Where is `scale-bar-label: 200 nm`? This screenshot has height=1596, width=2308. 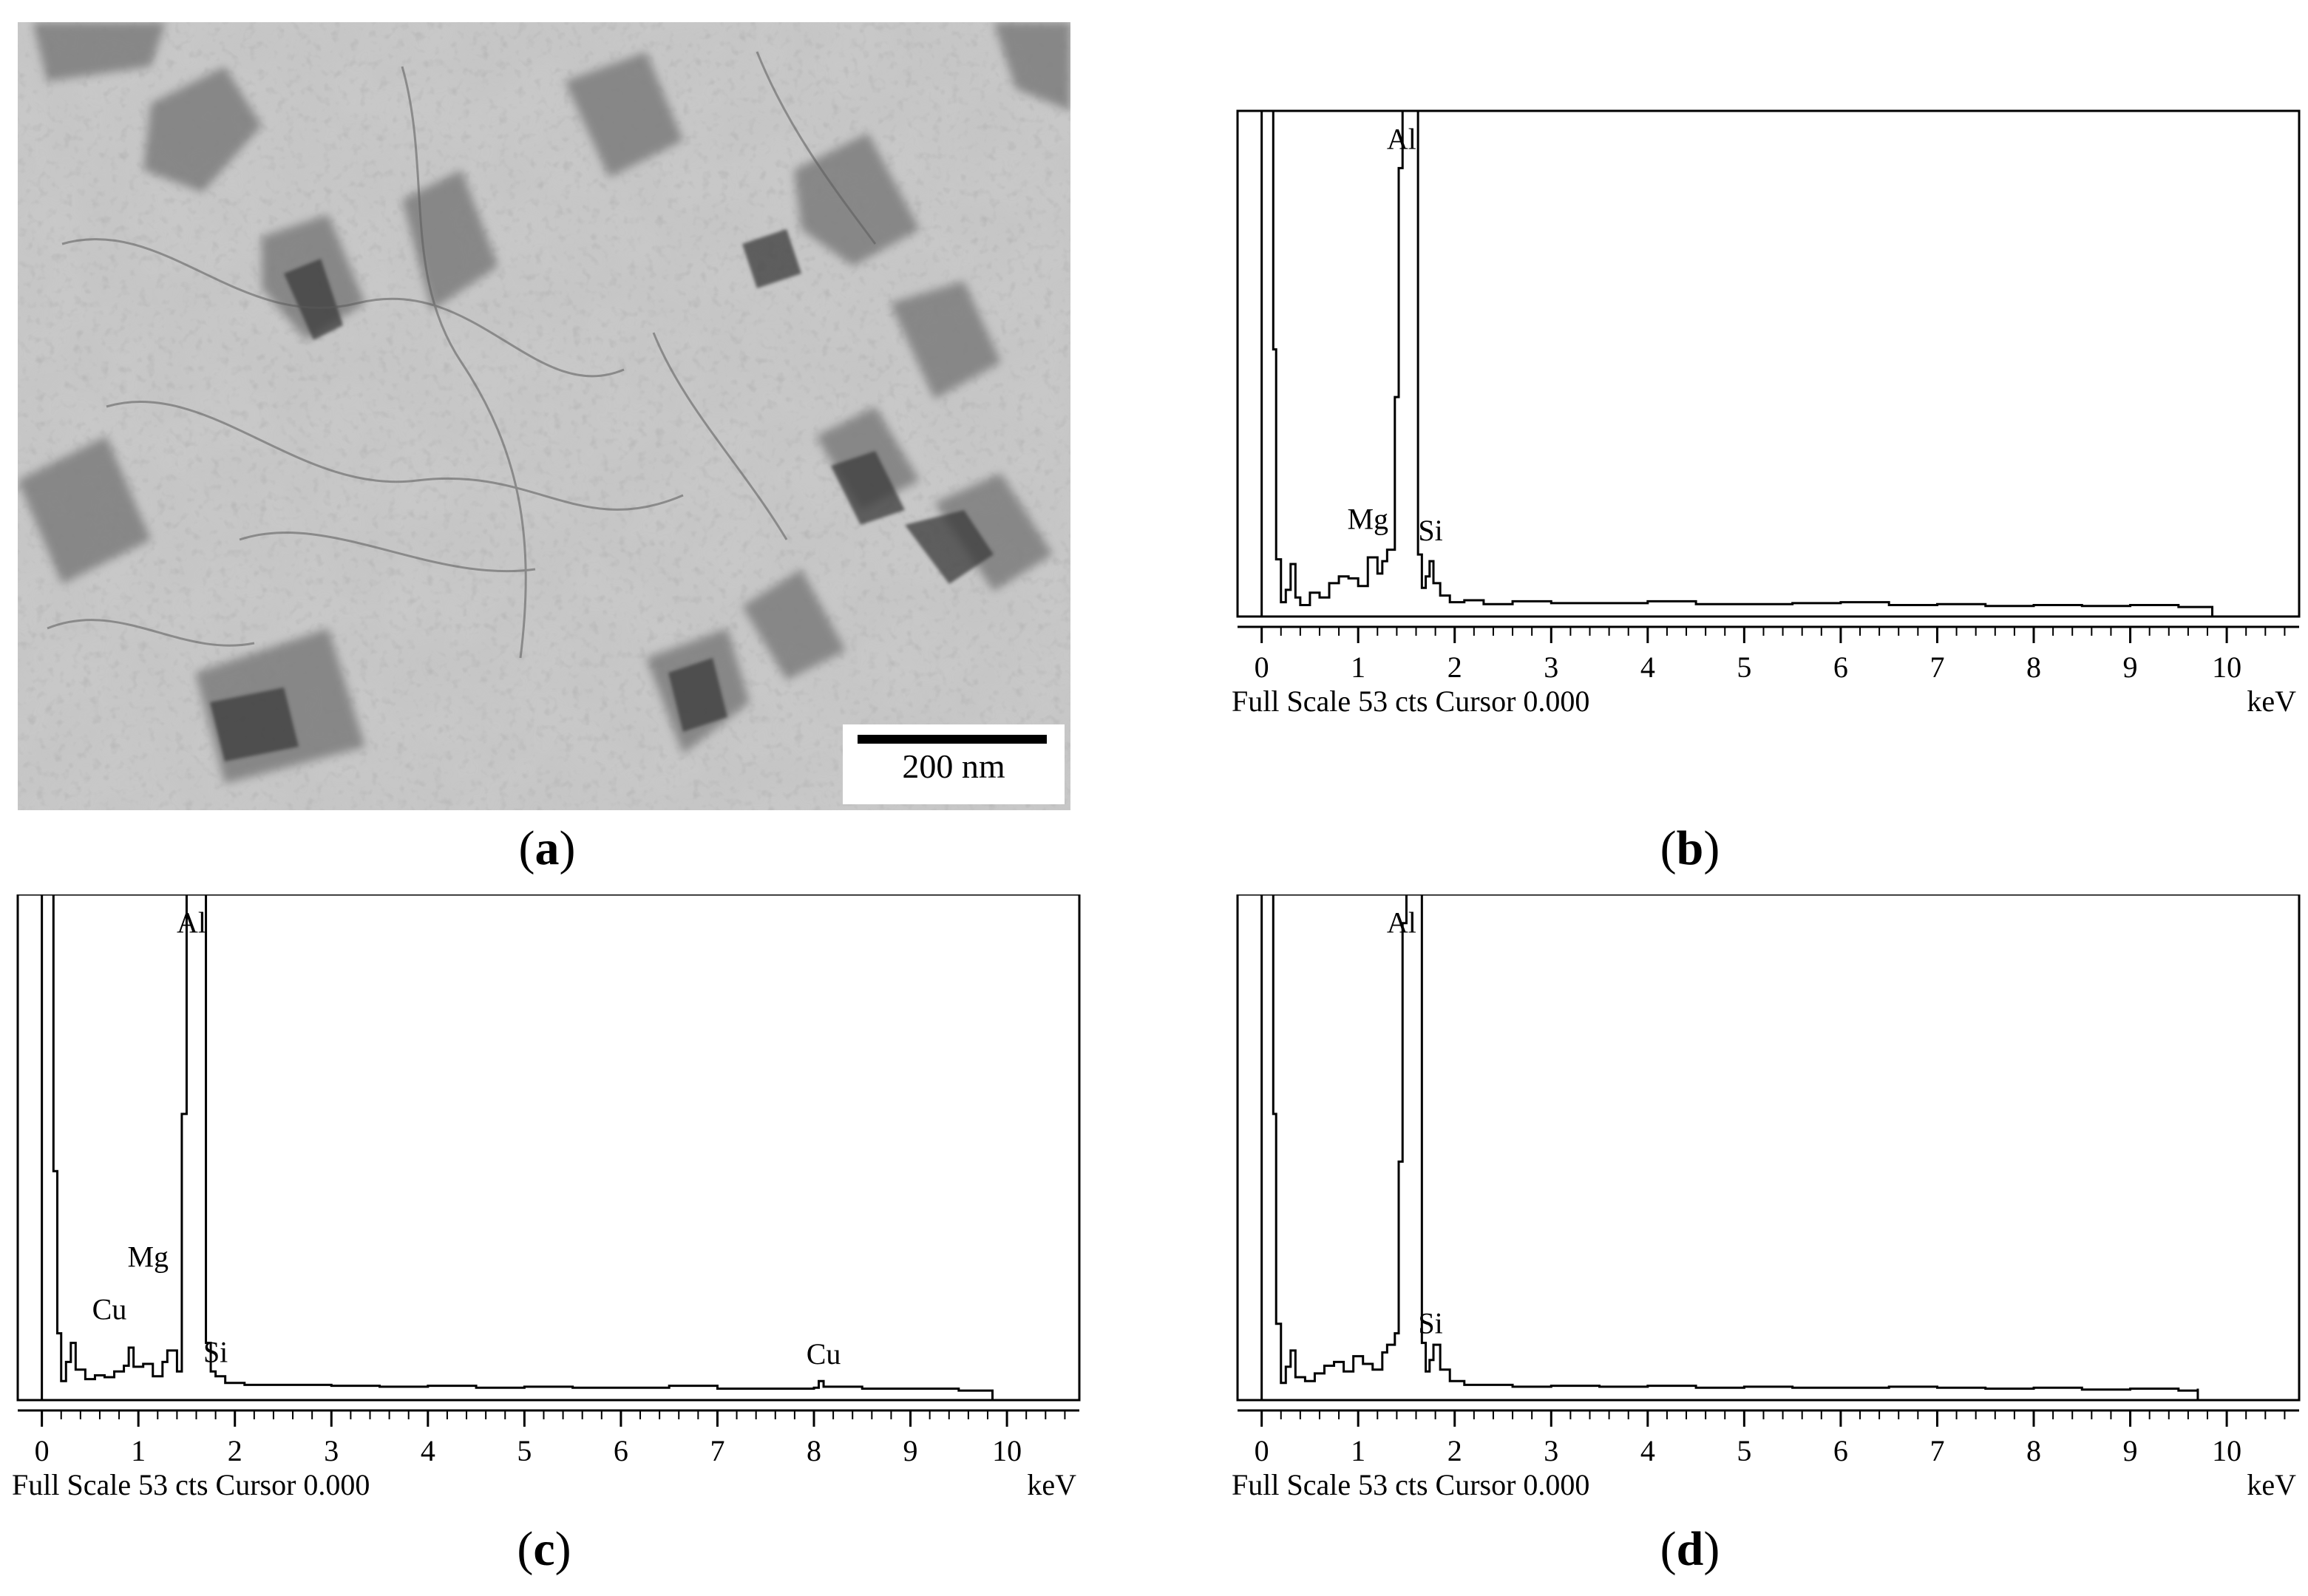 scale-bar-label: 200 nm is located at coordinates (953, 766).